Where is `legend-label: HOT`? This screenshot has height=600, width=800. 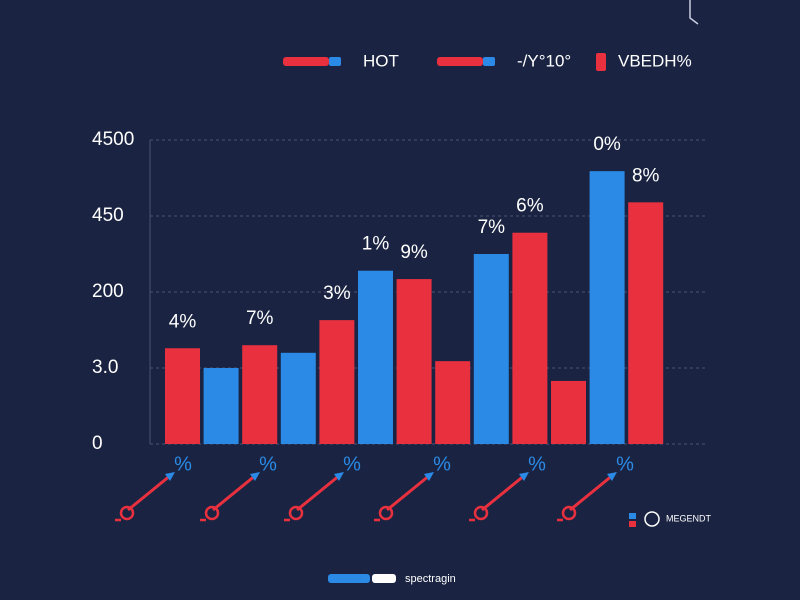
legend-label: HOT is located at coordinates (381, 60).